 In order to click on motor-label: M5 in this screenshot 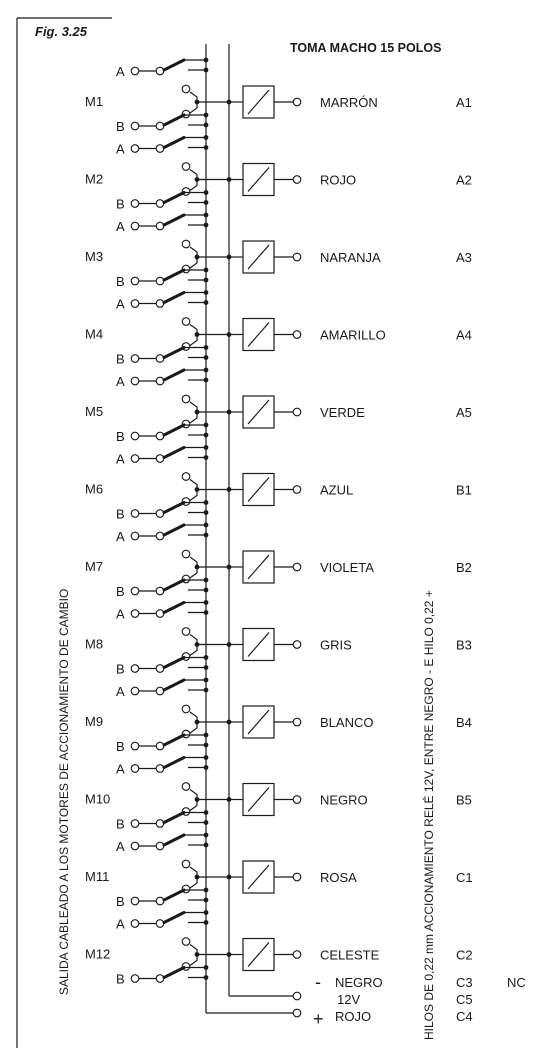, I will do `click(94, 411)`.